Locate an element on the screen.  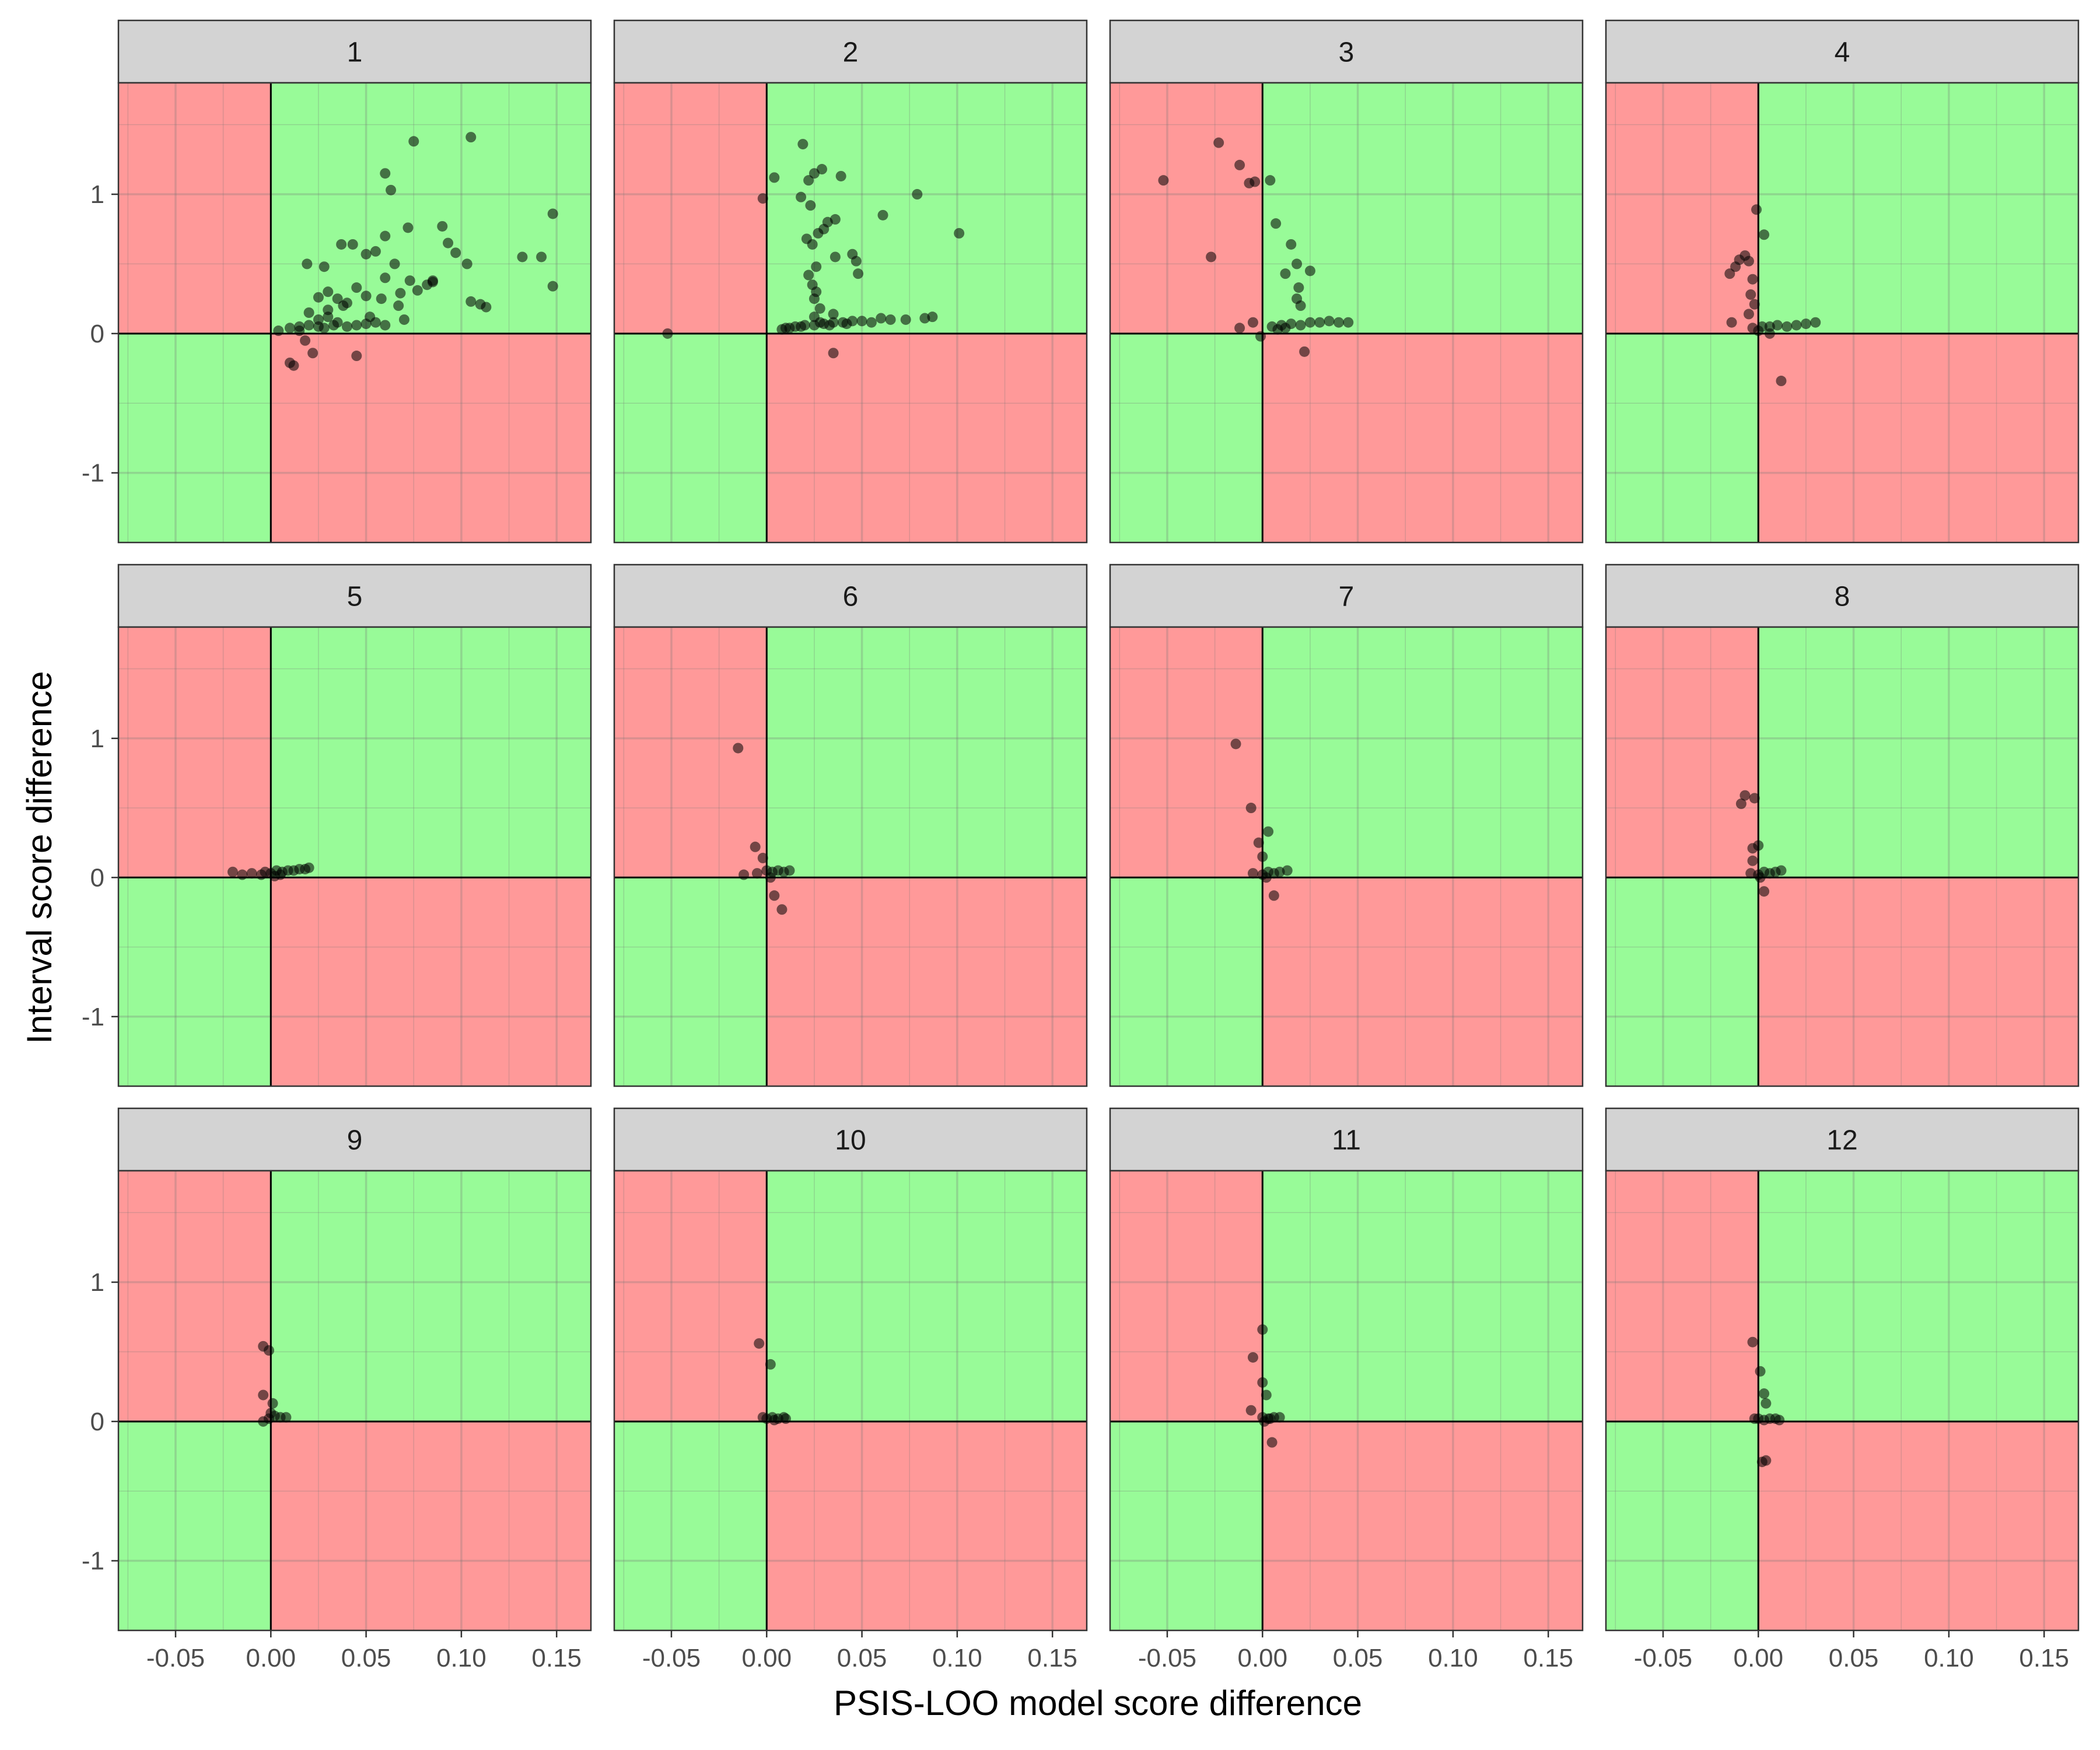
facet-panel-4: 4 is located at coordinates (1842, 281).